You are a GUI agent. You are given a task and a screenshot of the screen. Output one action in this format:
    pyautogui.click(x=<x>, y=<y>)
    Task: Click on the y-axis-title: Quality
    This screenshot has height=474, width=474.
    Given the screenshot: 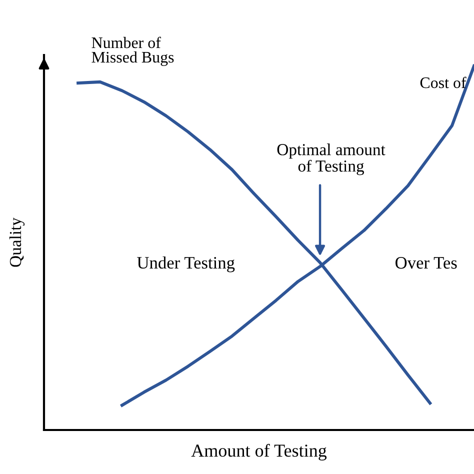 What is the action you would take?
    pyautogui.click(x=17, y=242)
    